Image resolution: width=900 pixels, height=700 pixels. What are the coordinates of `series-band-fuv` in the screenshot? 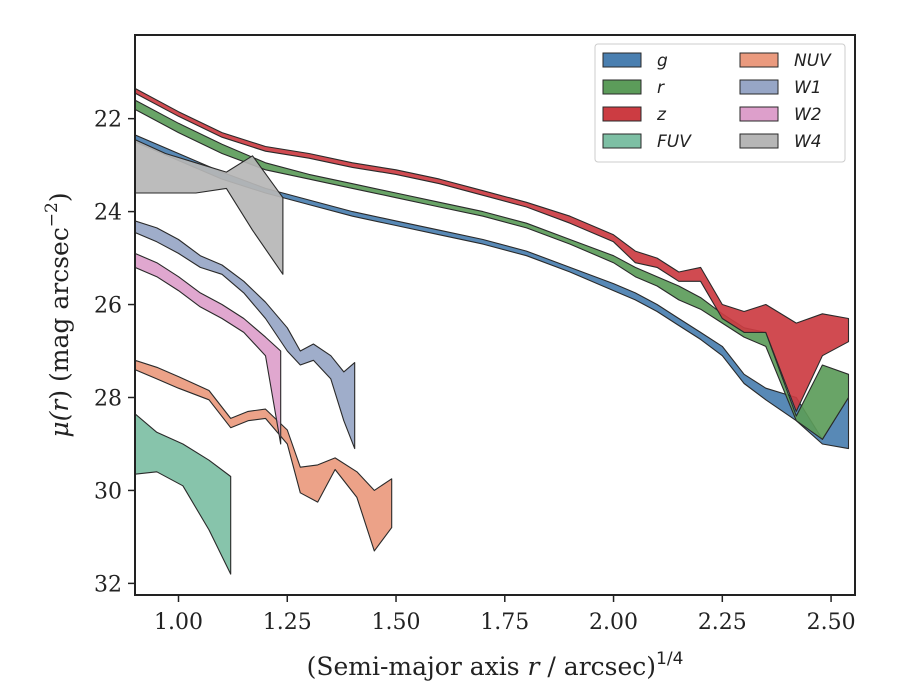 It's located at (183, 494).